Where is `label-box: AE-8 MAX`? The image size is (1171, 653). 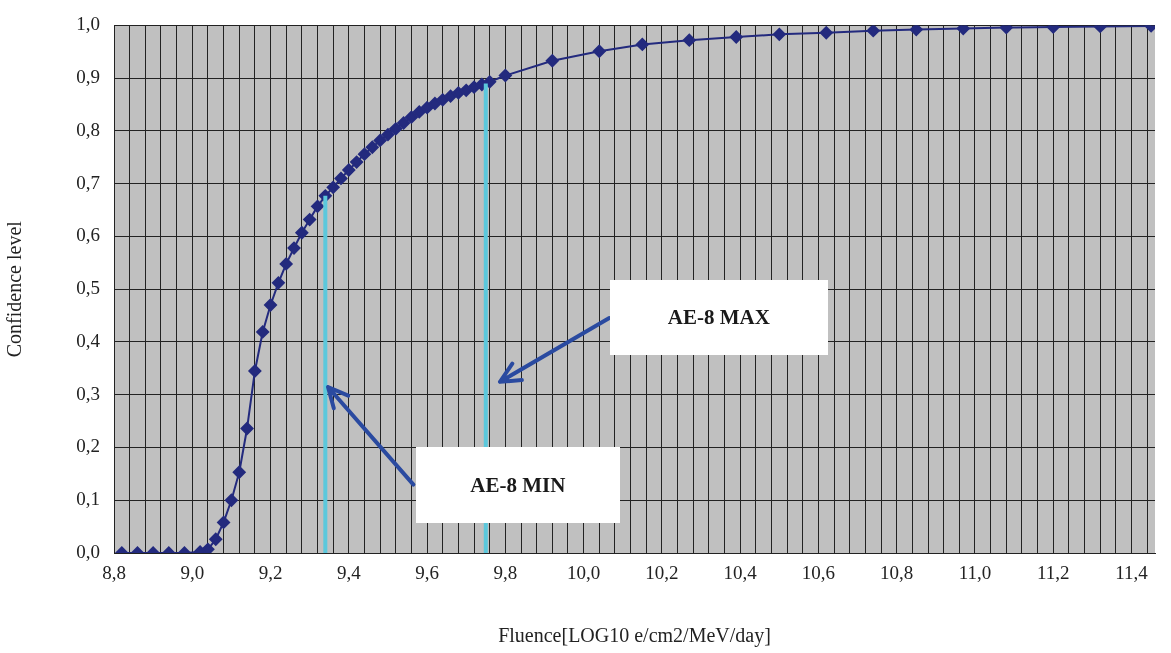 label-box: AE-8 MAX is located at coordinates (719, 317).